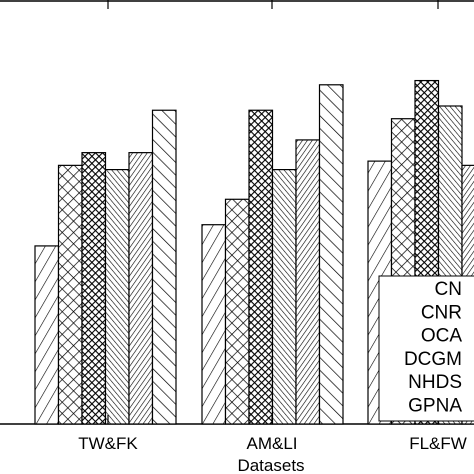 The width and height of the screenshot is (474, 474). What do you see at coordinates (435, 382) in the screenshot?
I see `legend-label-nhds: NHDS` at bounding box center [435, 382].